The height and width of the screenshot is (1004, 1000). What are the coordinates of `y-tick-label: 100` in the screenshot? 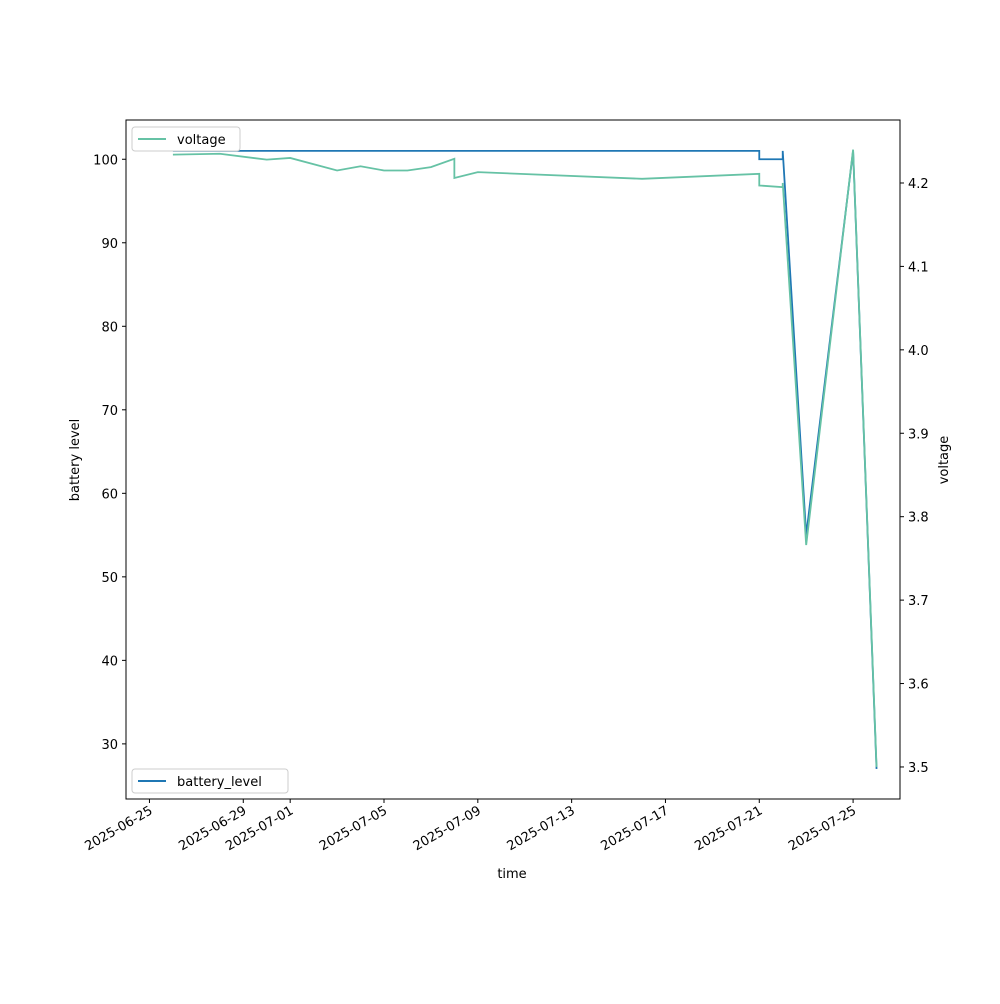 It's located at (105, 160).